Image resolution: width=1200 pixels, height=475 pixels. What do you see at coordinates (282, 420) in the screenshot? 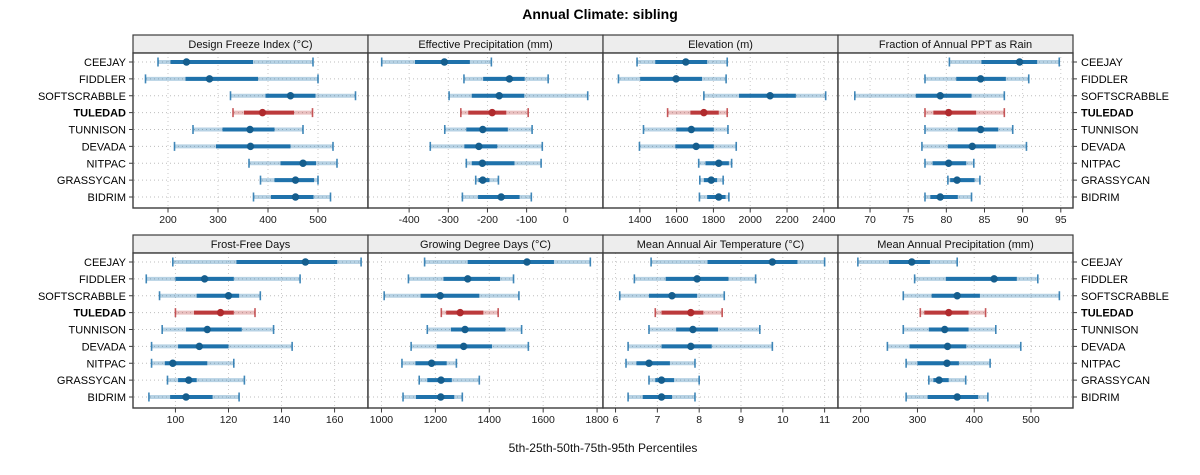
I see `axis-tick-label: 140` at bounding box center [282, 420].